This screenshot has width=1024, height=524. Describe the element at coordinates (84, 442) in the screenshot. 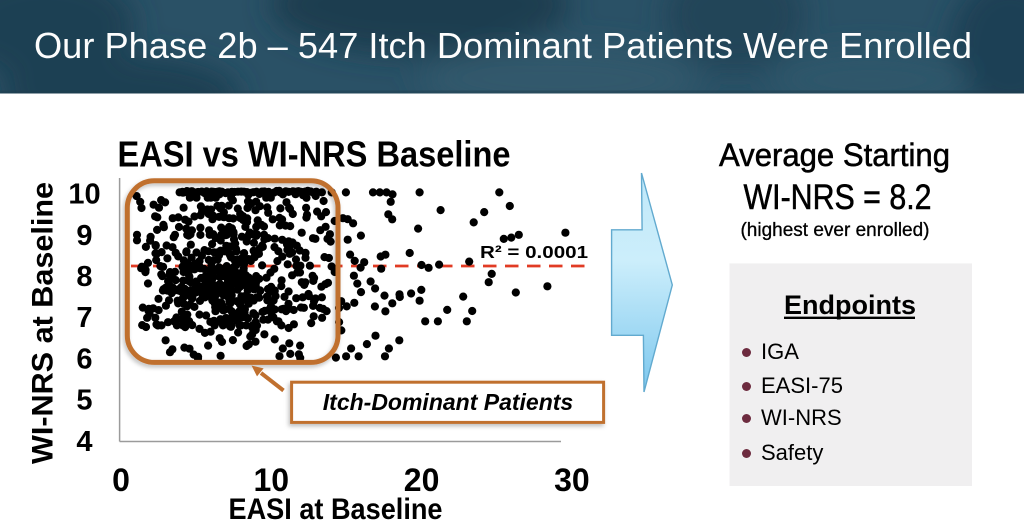

I see `svg-text: 4` at that location.